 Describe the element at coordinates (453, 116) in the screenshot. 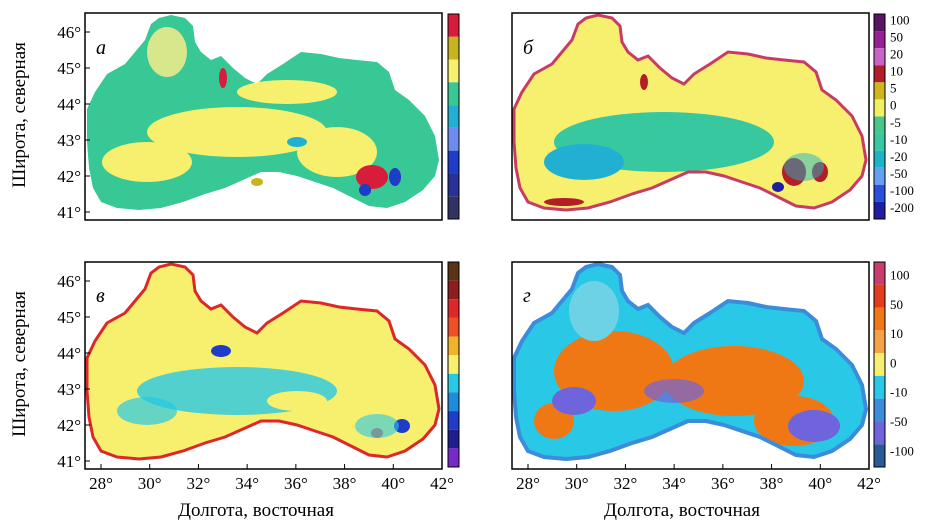

I see `colorbar-a` at that location.